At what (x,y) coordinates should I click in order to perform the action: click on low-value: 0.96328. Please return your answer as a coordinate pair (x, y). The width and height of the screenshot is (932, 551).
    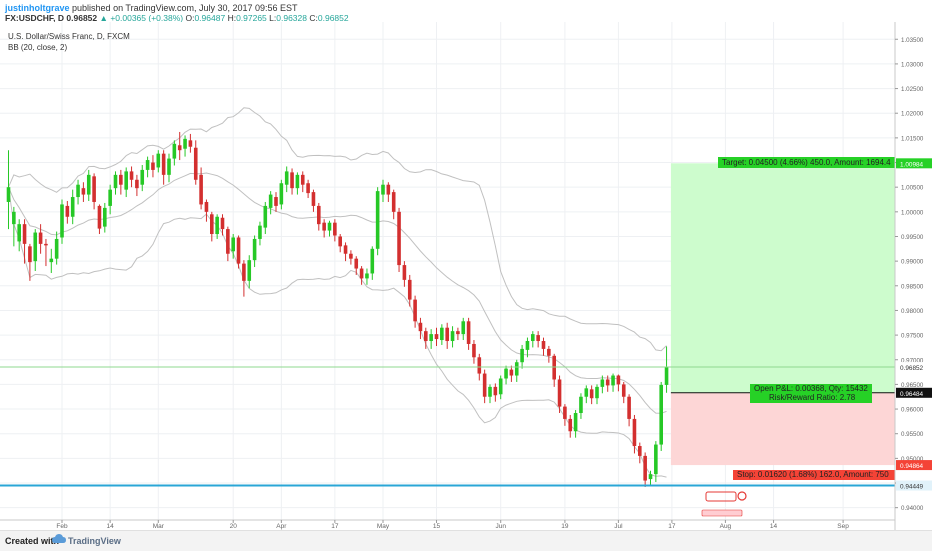
    Looking at the image, I should click on (291, 18).